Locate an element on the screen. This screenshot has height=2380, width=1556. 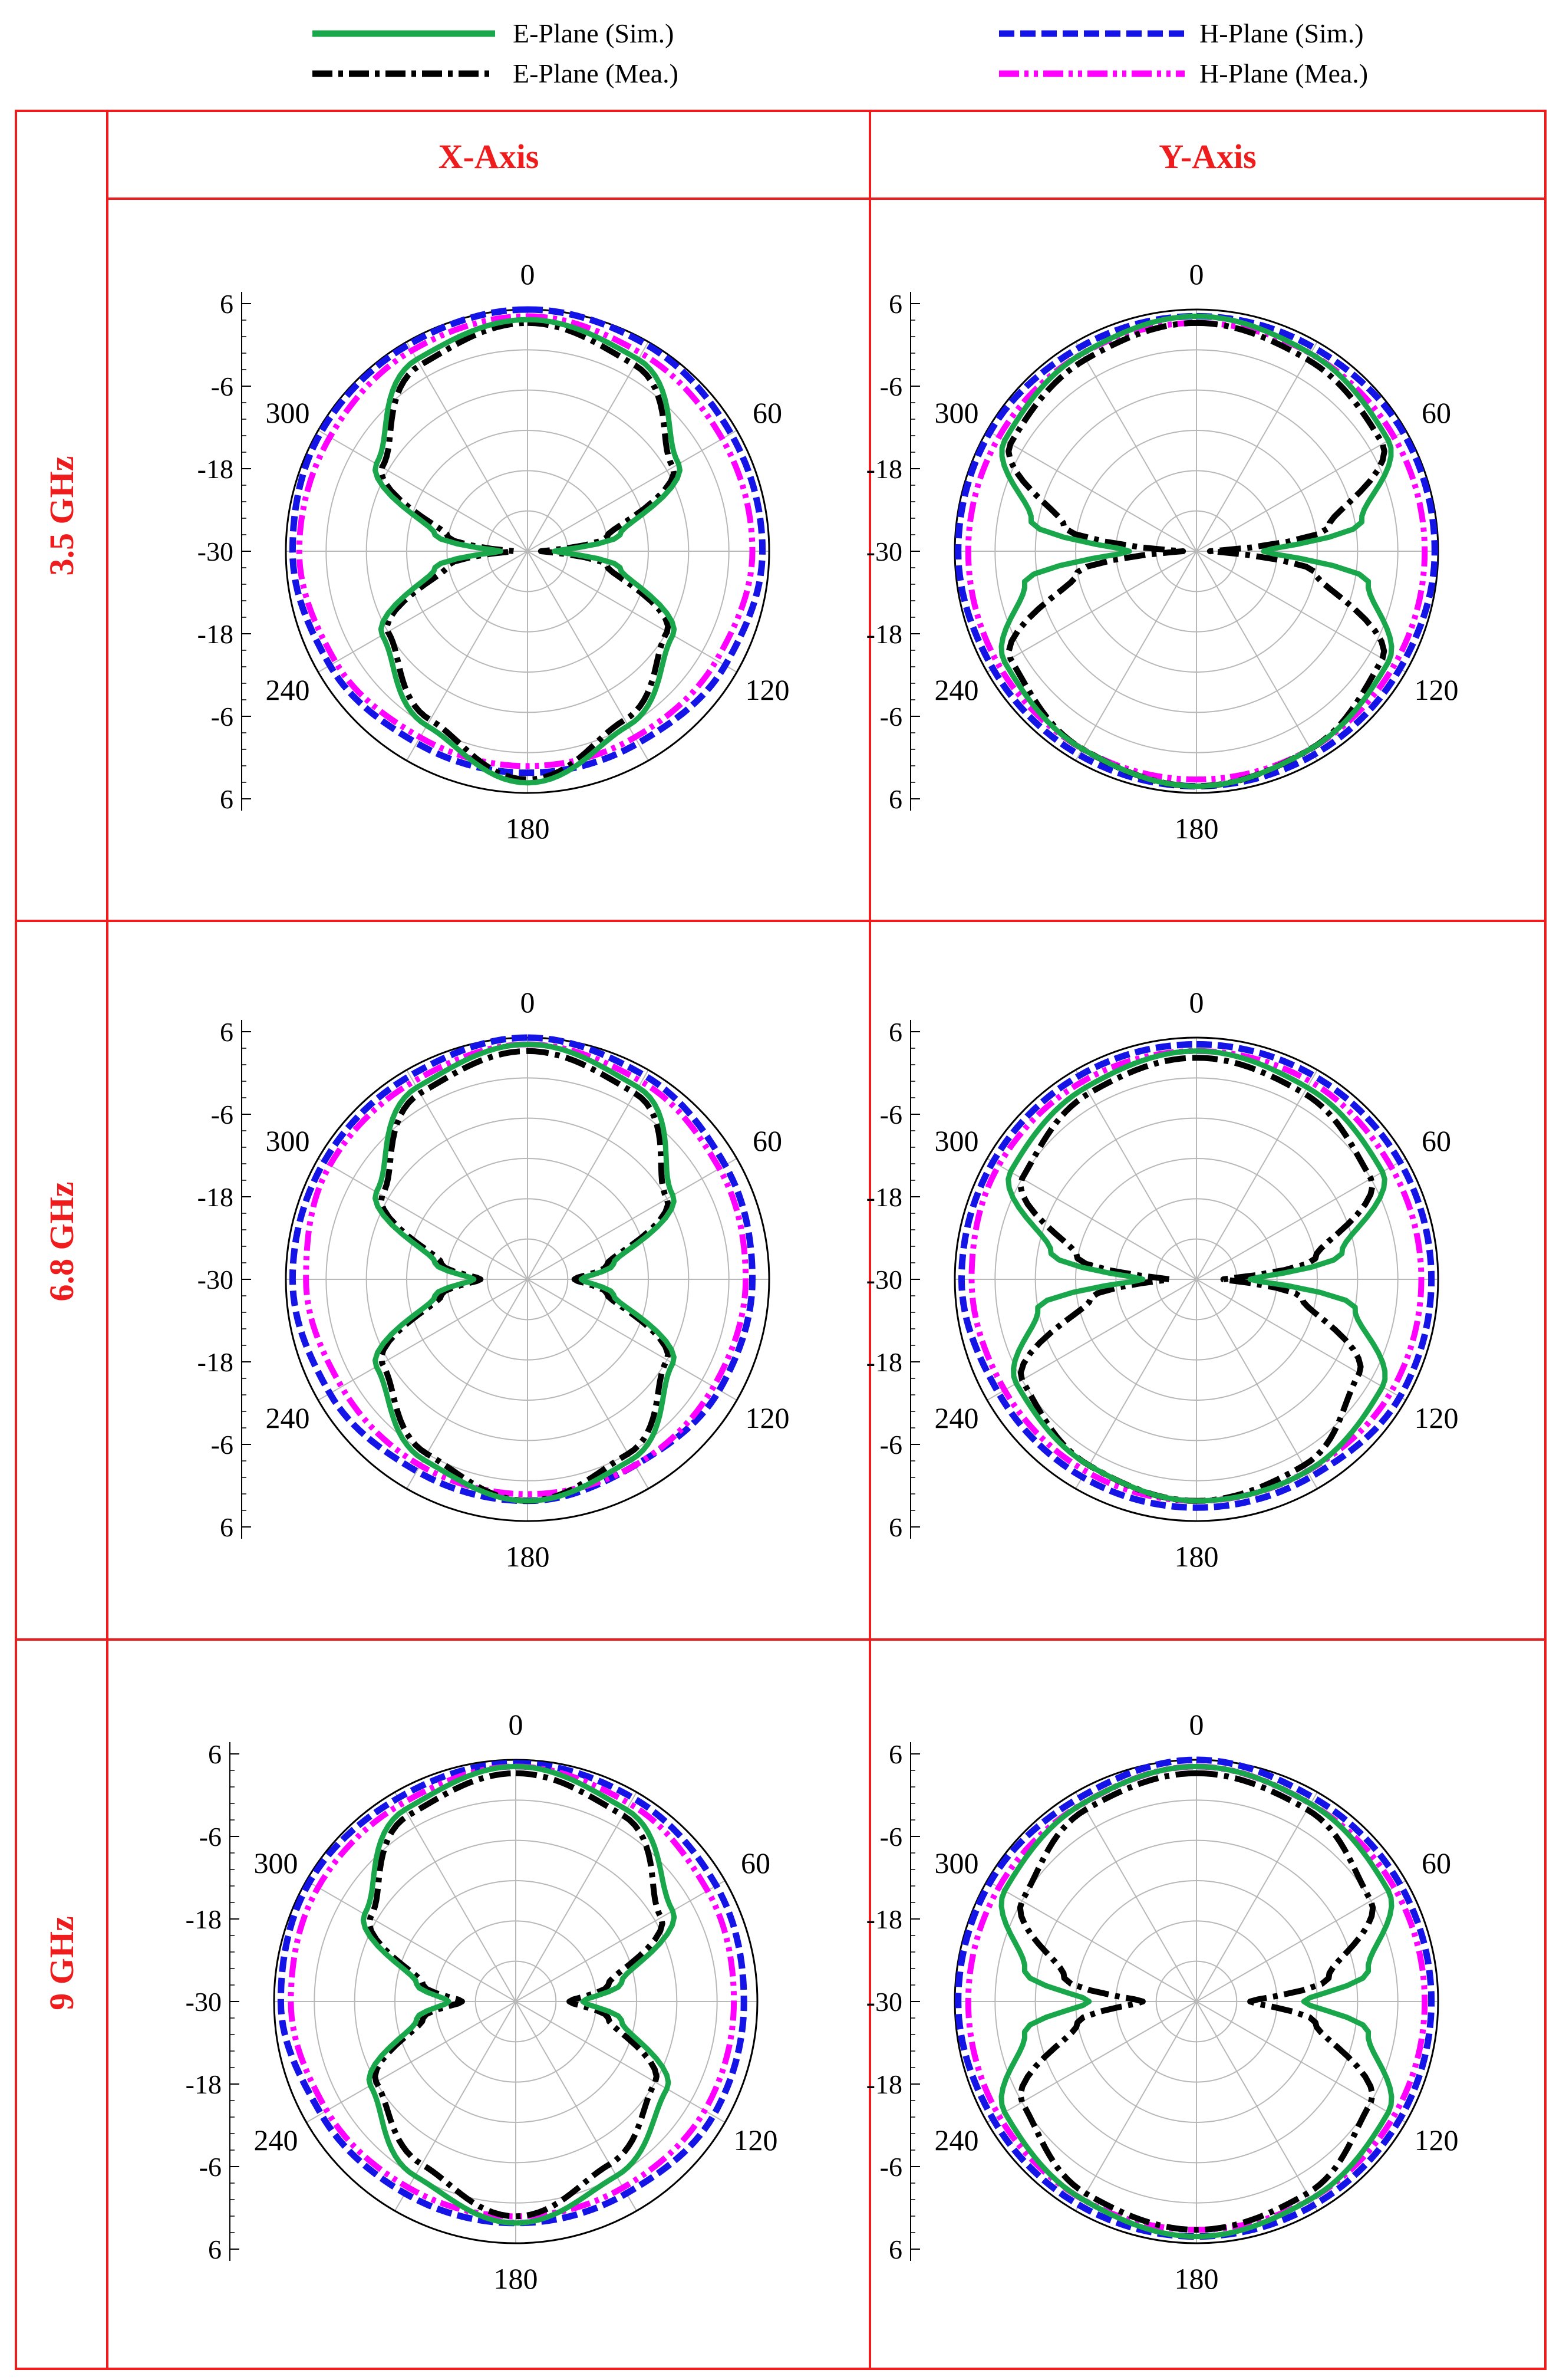
row-label-9ghz: 9 GHz is located at coordinates (61, 1963).